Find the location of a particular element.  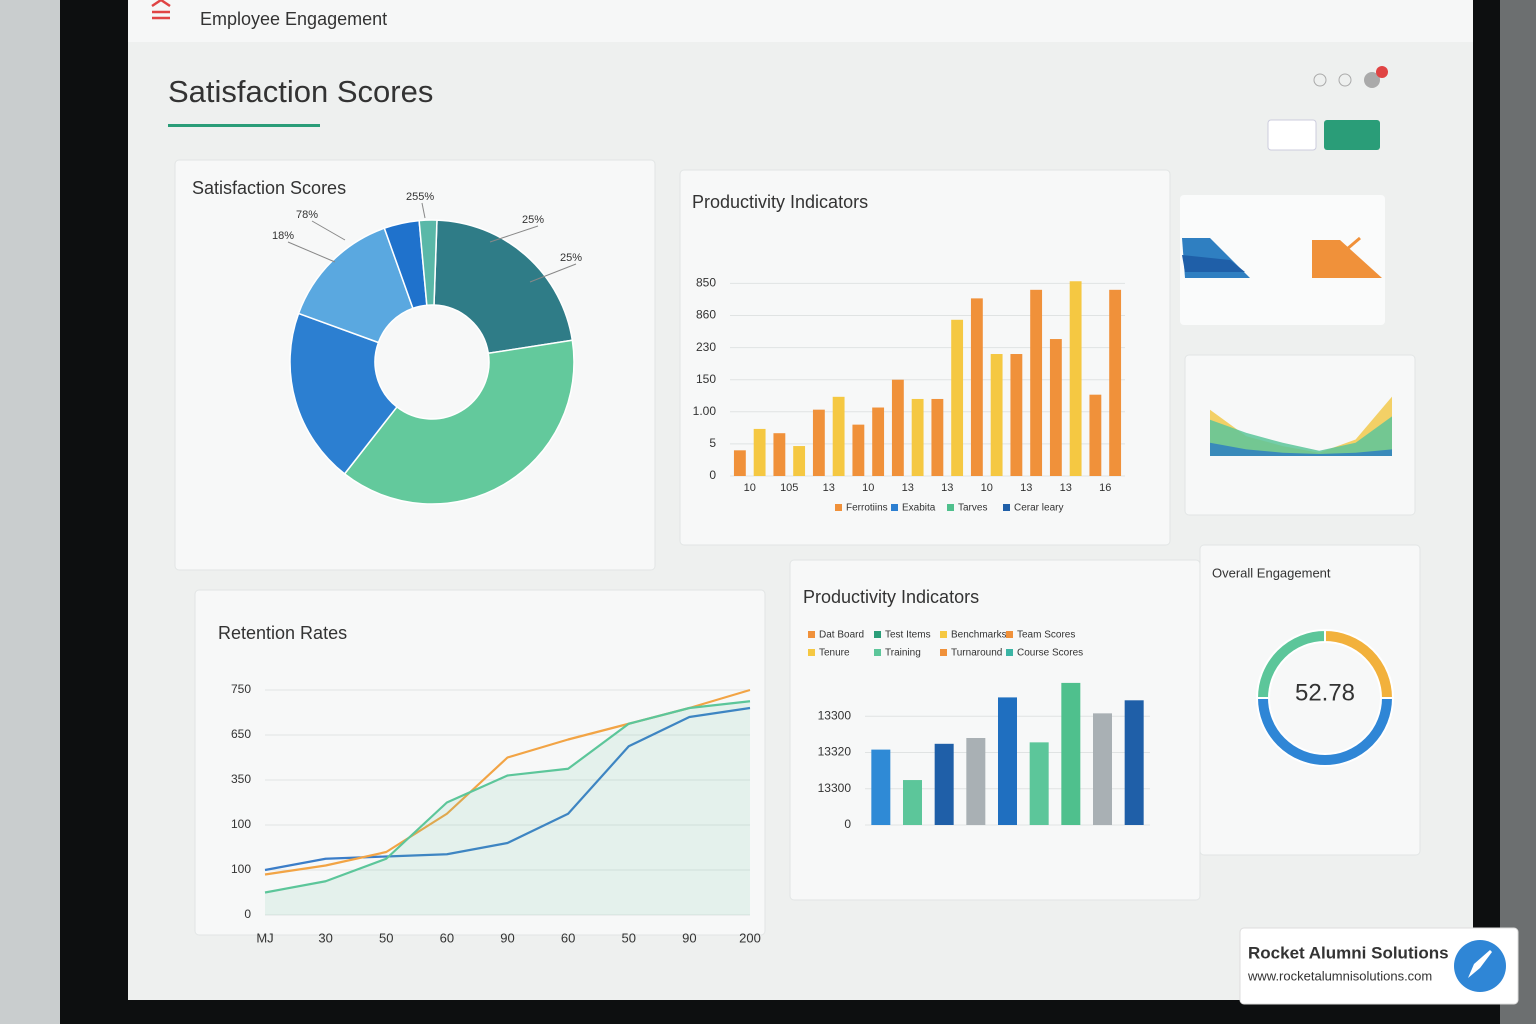

y-tick-label: 750 is located at coordinates (241, 689).